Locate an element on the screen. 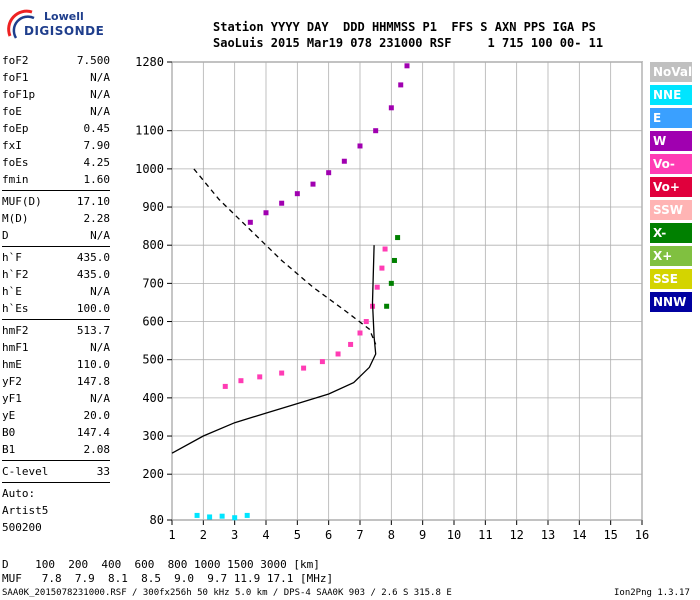  param-row: hmE 110.0 is located at coordinates (56, 364).